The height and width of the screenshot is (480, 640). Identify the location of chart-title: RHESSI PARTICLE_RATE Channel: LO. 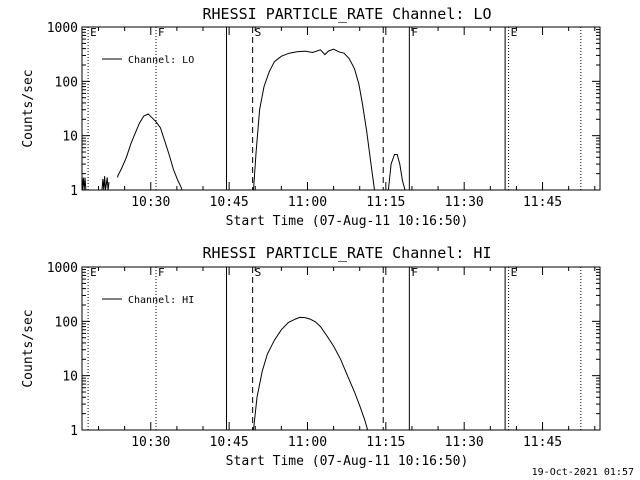
(347, 14).